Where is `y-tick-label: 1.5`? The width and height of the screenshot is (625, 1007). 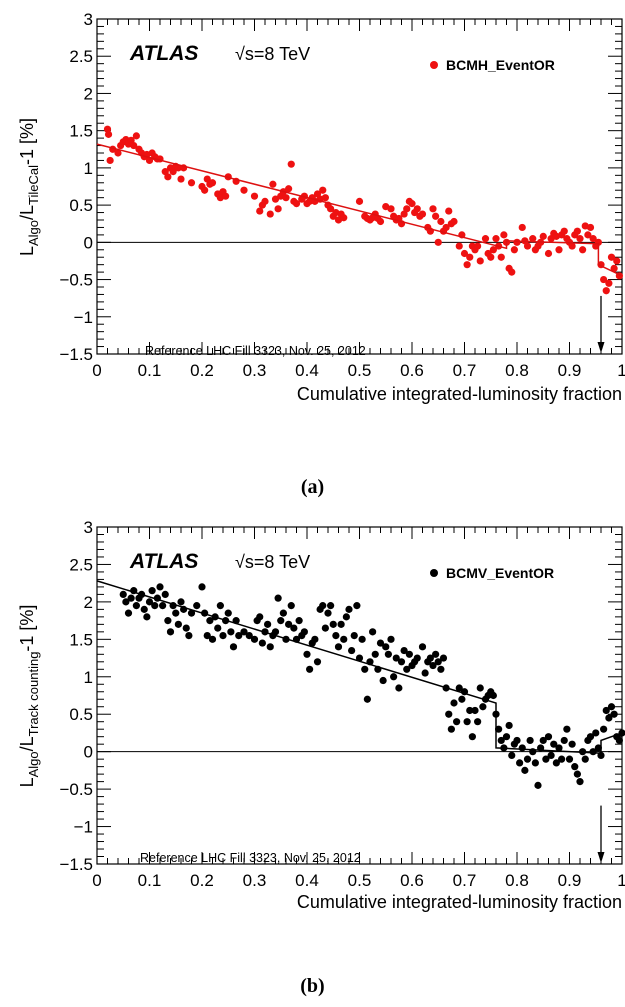
y-tick-label: 1.5 is located at coordinates (81, 131).